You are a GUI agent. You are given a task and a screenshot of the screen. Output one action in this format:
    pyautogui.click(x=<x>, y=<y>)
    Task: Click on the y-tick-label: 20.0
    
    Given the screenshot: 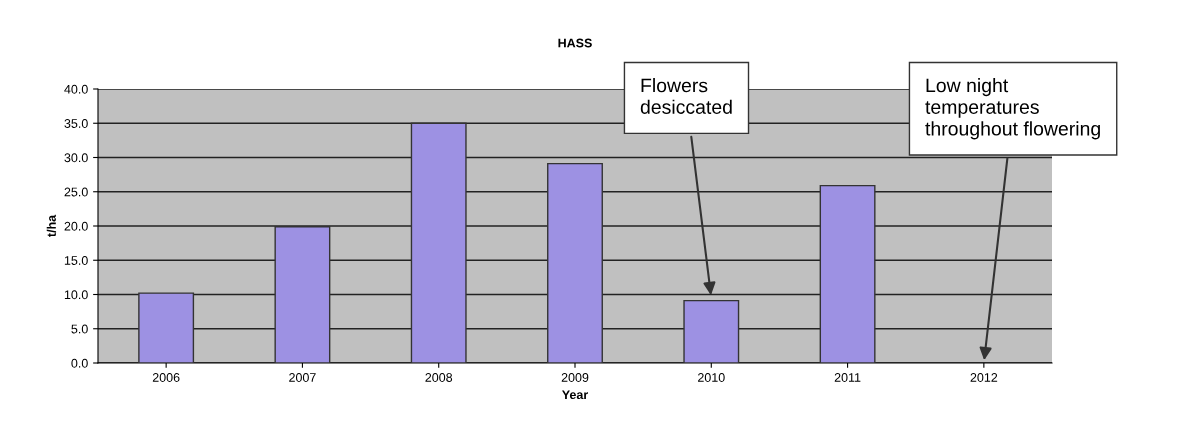 What is the action you would take?
    pyautogui.click(x=76, y=226)
    